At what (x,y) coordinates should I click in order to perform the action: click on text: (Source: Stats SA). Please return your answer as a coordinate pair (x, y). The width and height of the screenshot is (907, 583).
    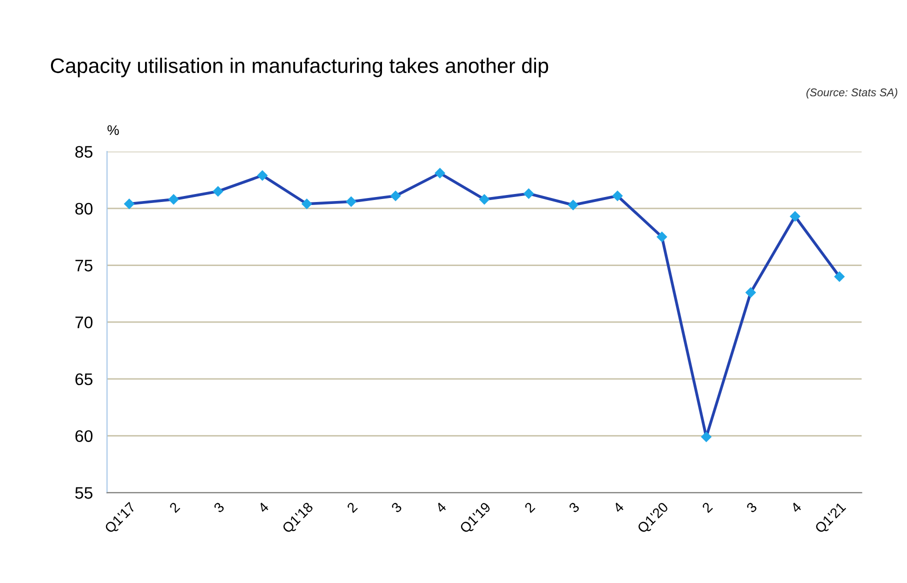
    Looking at the image, I should click on (852, 93).